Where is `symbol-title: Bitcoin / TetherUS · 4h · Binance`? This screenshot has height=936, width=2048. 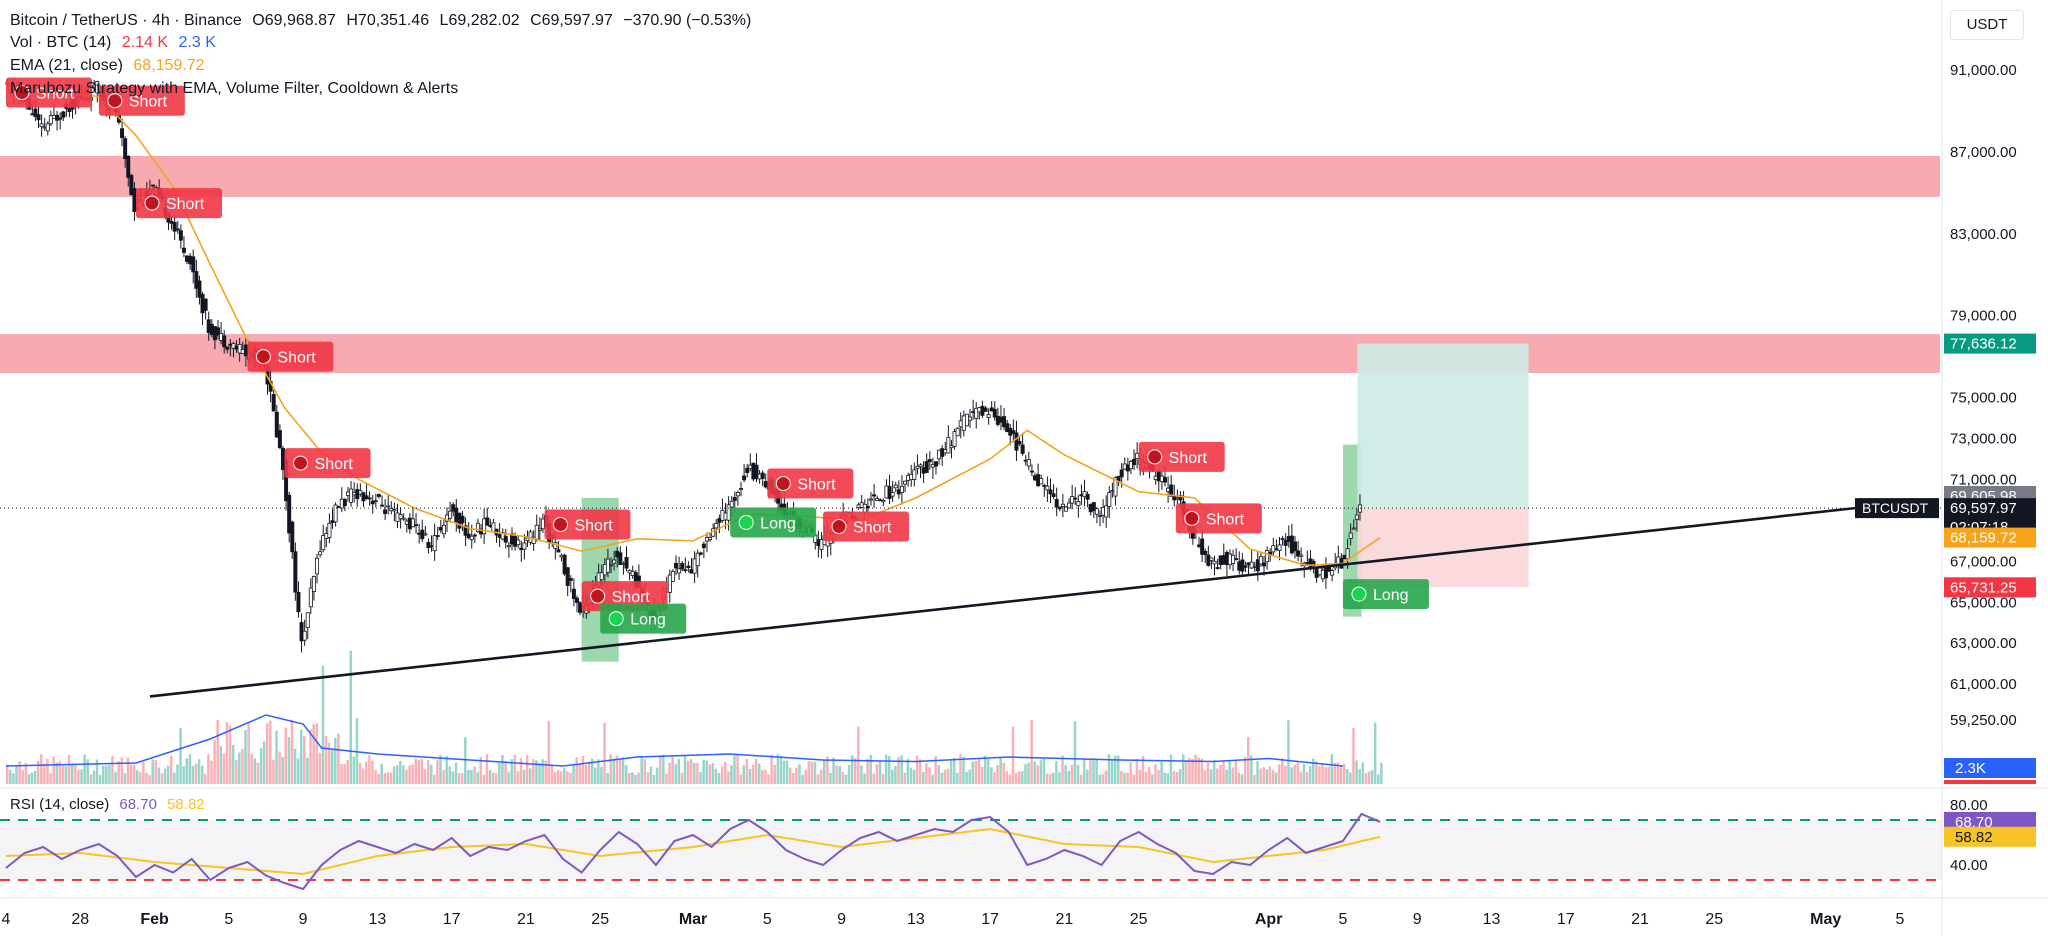
symbol-title: Bitcoin / TetherUS · 4h · Binance is located at coordinates (126, 20).